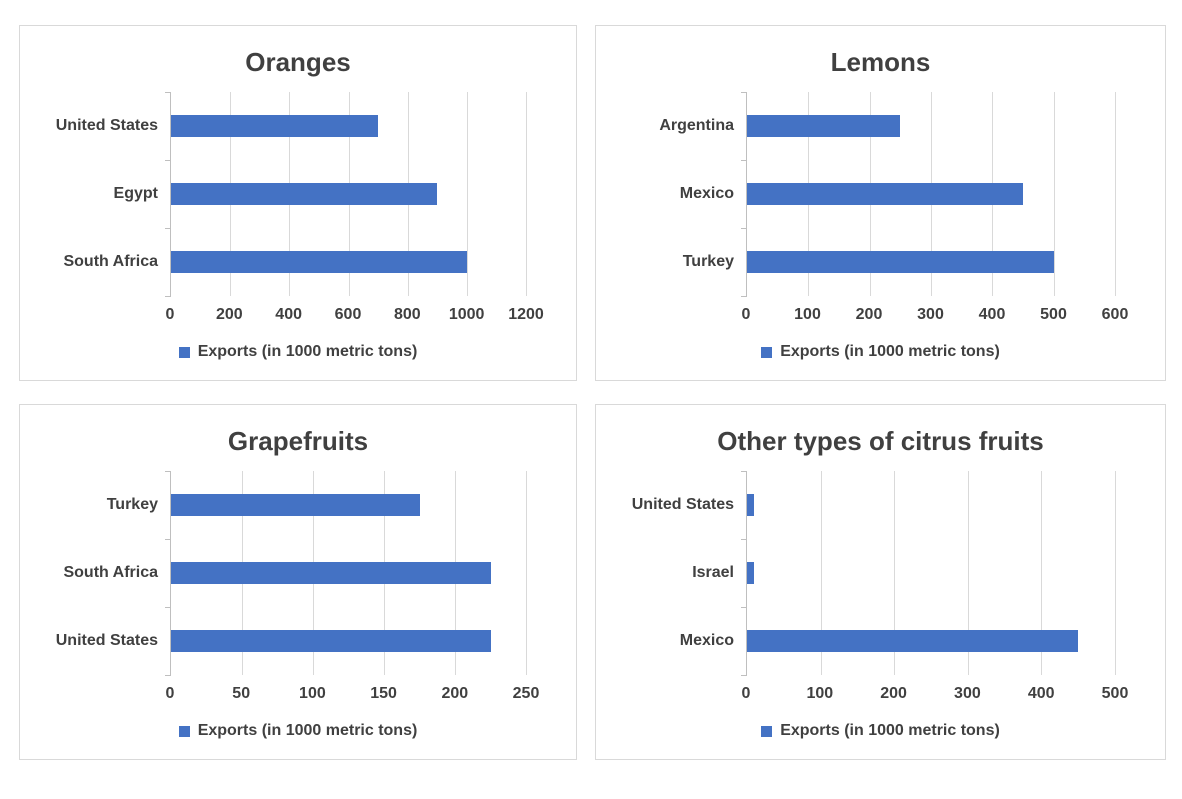 The width and height of the screenshot is (1182, 799). I want to click on chart-title: Lemons, so click(880, 62).